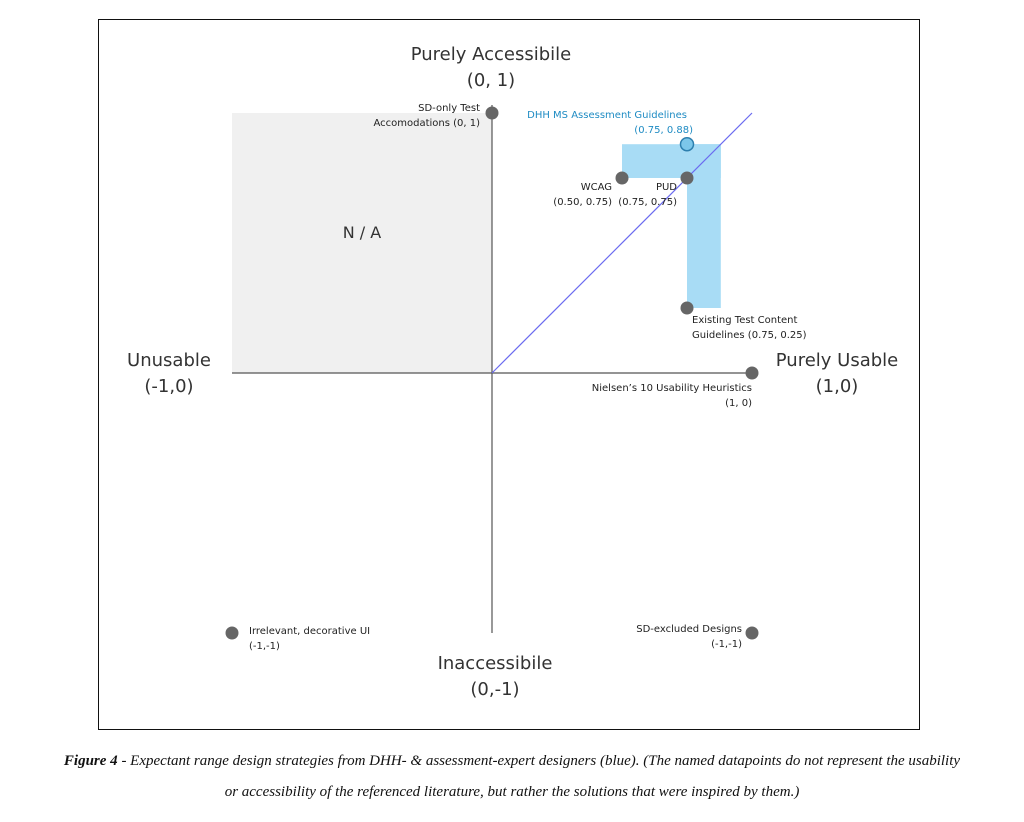  I want to click on point-label-line: SD-only Test, so click(449, 108).